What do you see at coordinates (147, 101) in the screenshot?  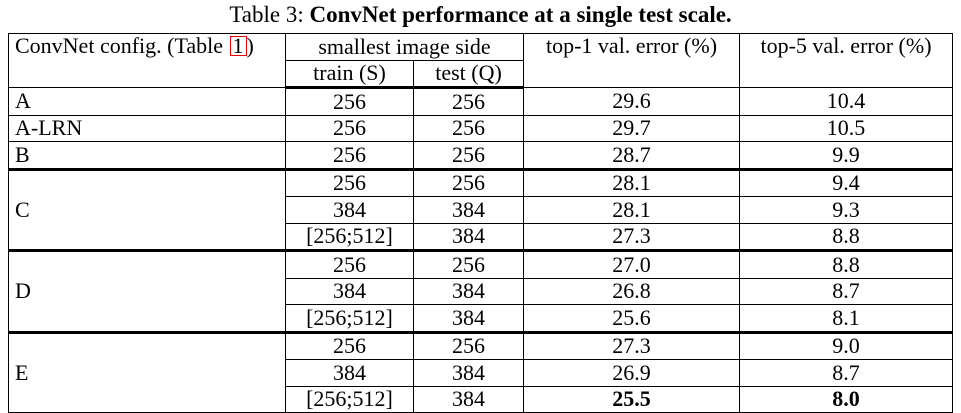 I see `config-cell: A` at bounding box center [147, 101].